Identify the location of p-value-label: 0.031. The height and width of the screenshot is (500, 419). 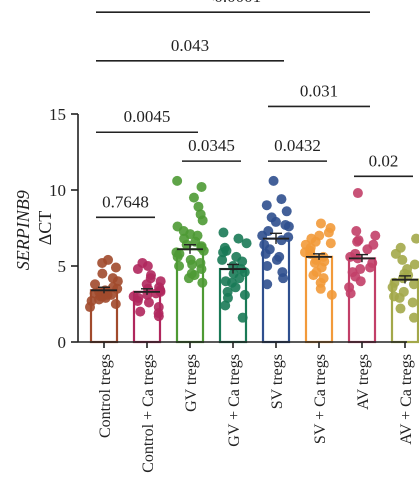
(319, 90).